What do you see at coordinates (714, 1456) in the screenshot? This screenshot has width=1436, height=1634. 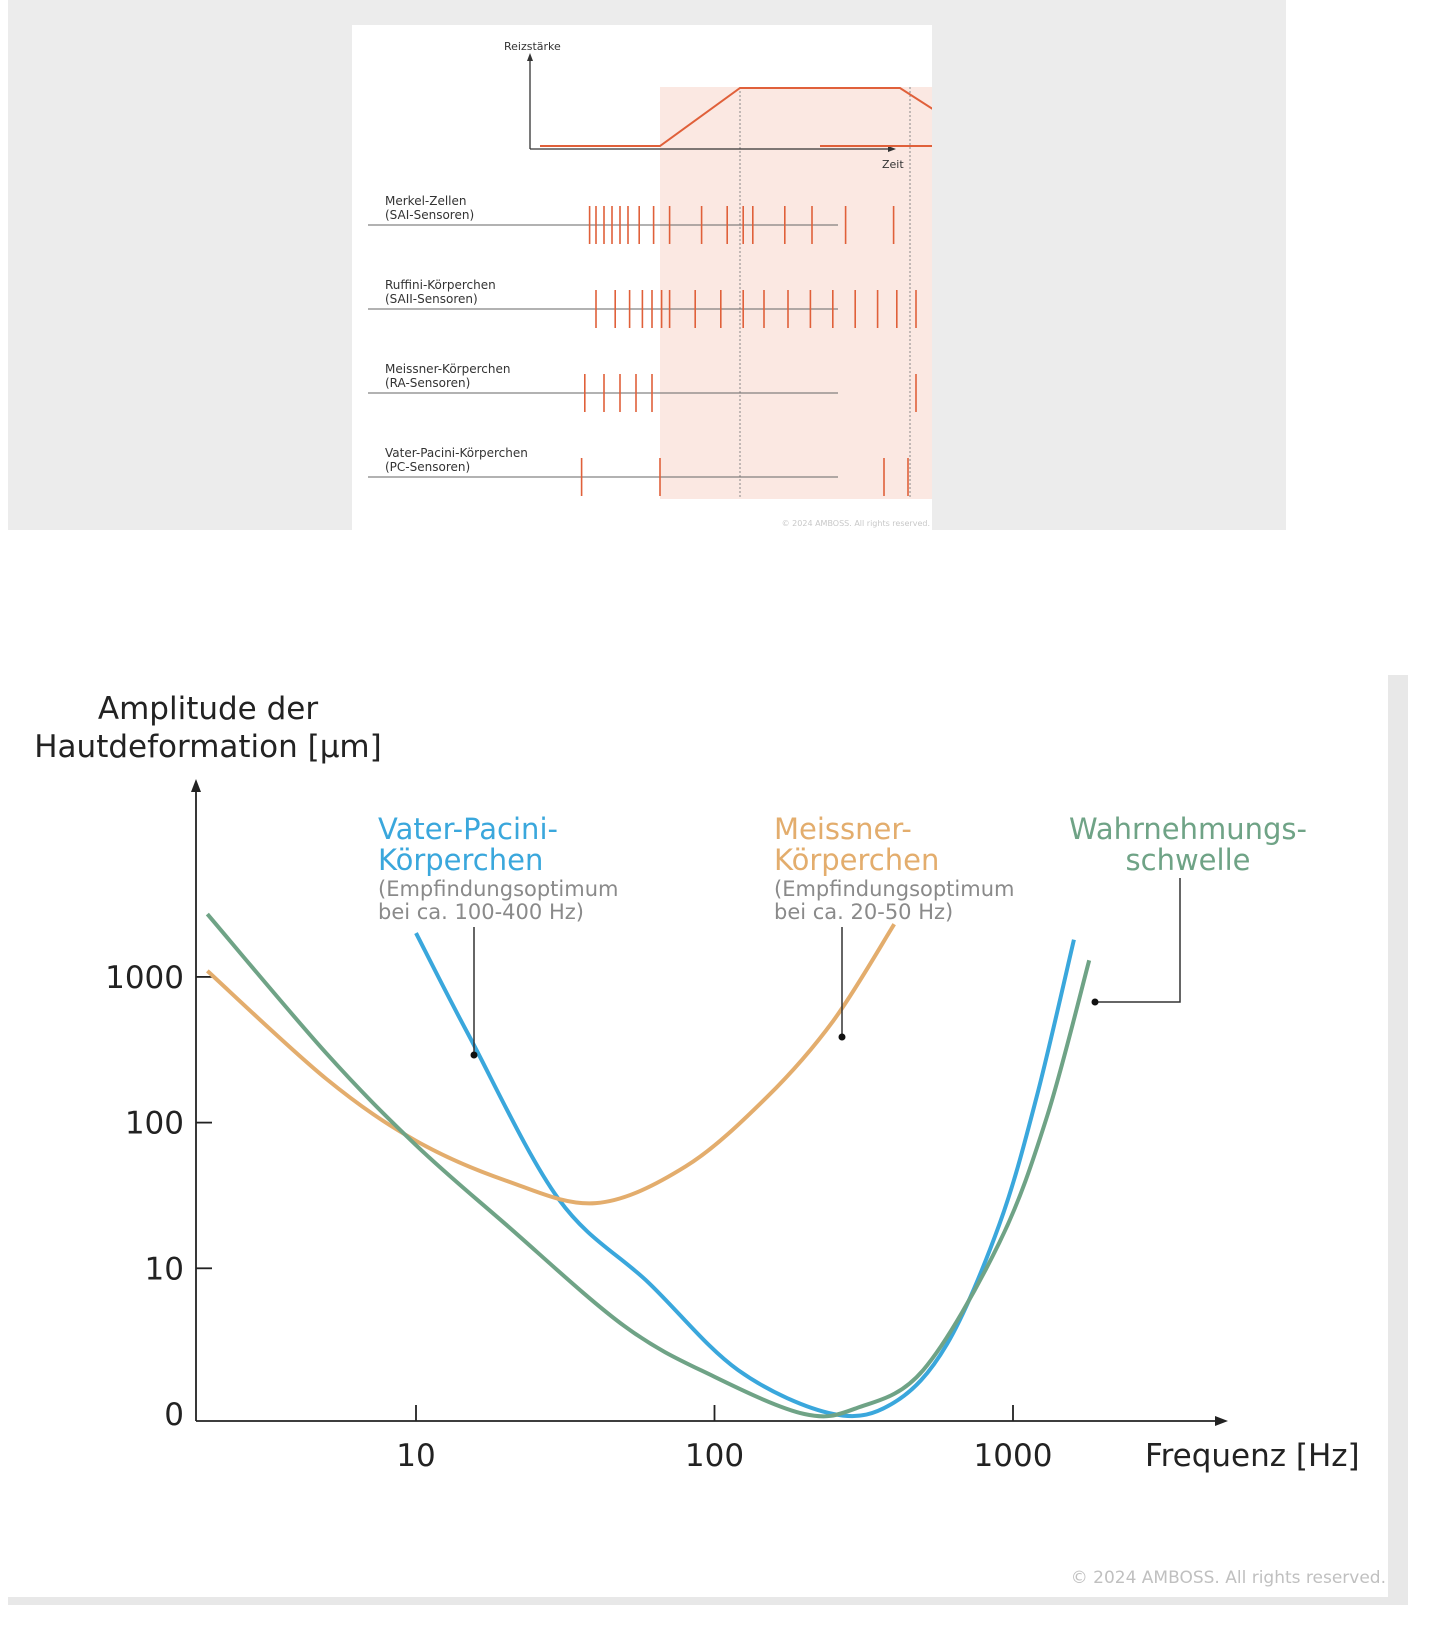 I see `x-tick-label: 100` at bounding box center [714, 1456].